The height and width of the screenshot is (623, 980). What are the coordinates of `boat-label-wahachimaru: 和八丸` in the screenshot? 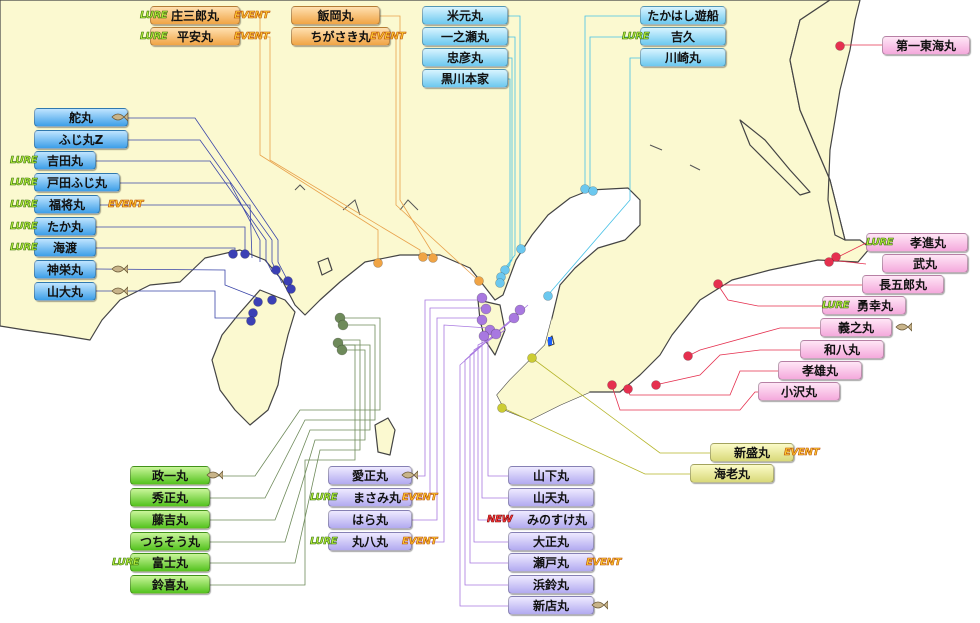 It's located at (842, 349).